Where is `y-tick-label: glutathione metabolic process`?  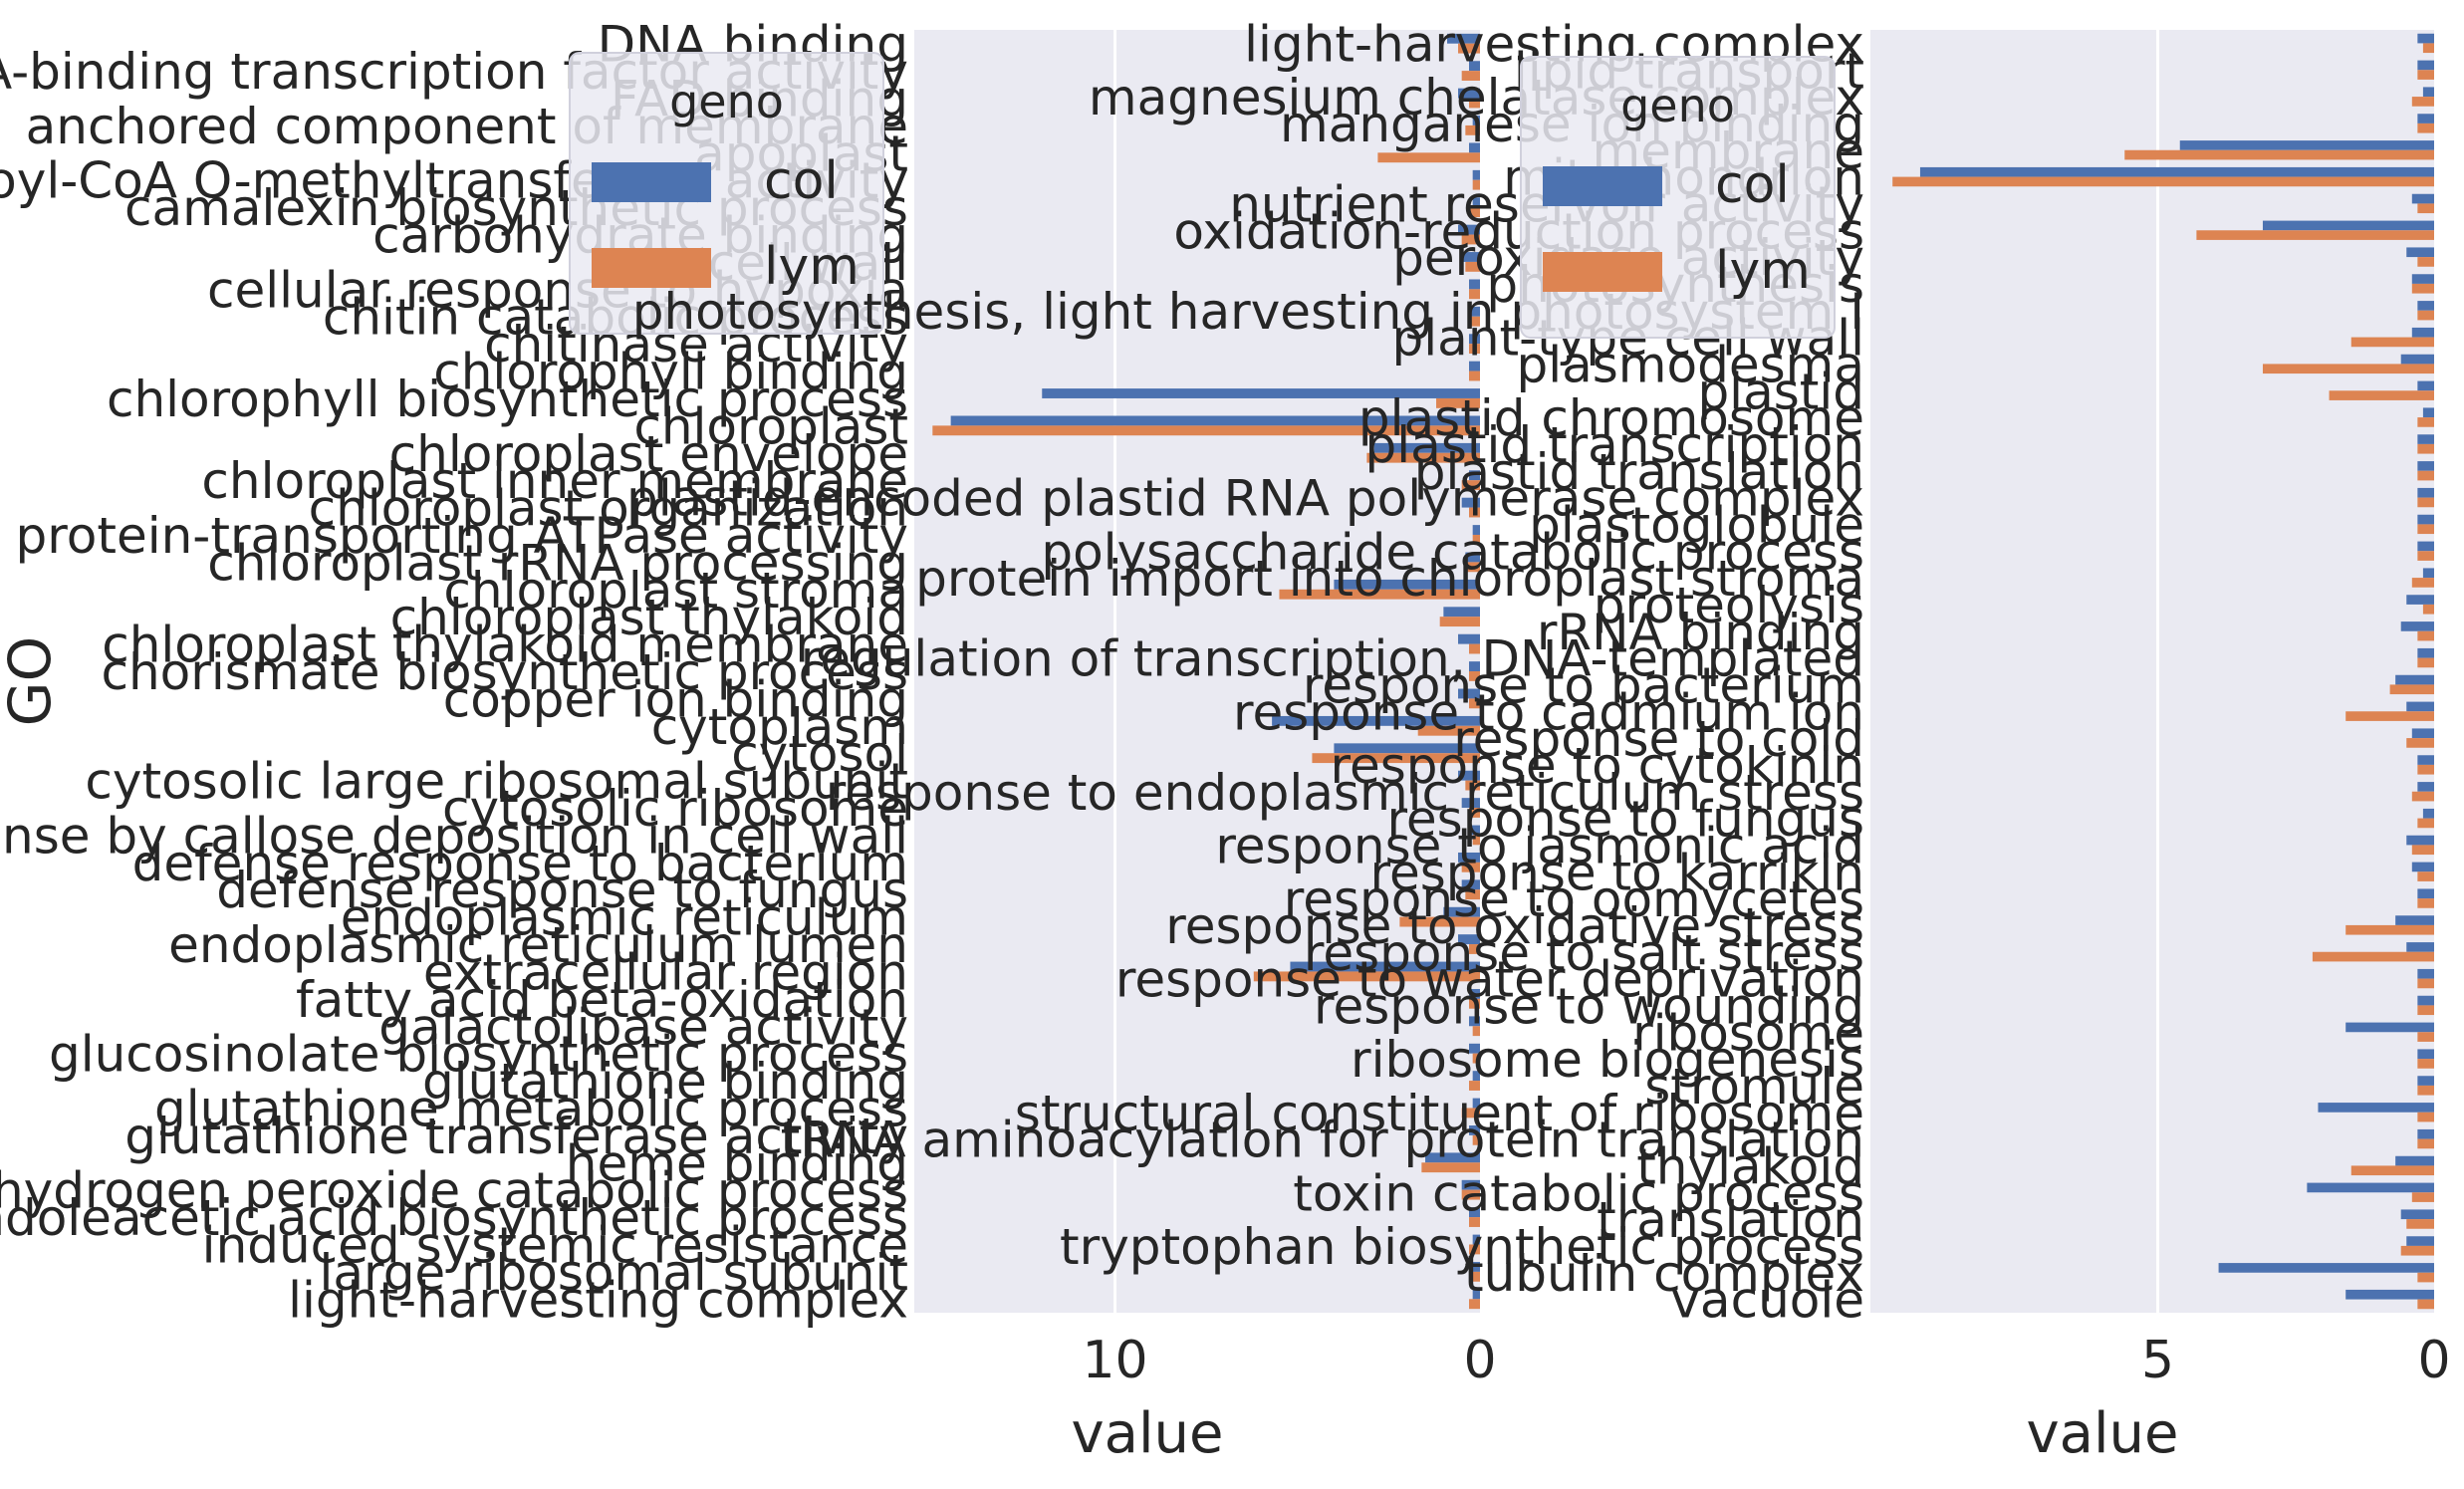 y-tick-label: glutathione metabolic process is located at coordinates (531, 1109).